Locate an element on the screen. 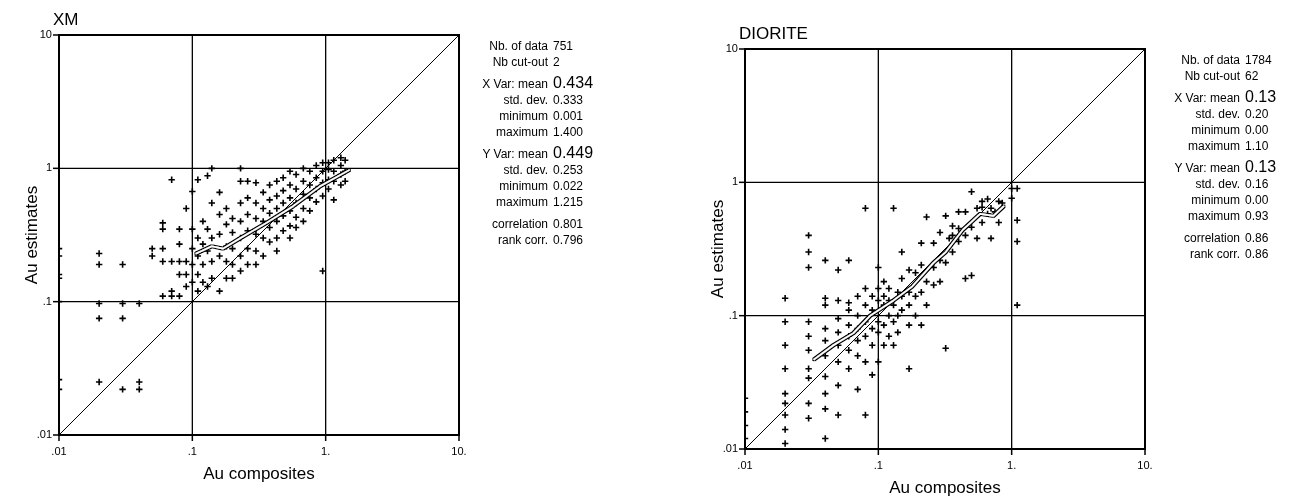 The width and height of the screenshot is (1289, 503). text: minimum 0.022 is located at coordinates (541, 186).